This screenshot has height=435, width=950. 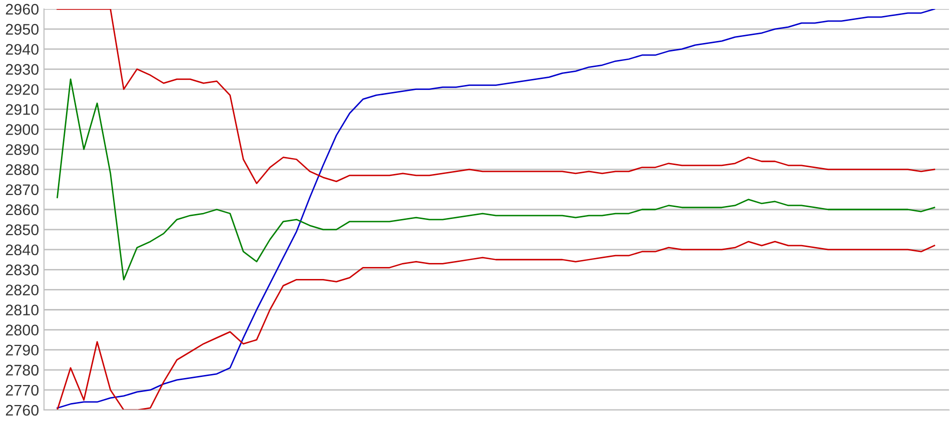 What do you see at coordinates (22, 150) in the screenshot?
I see `y-tick-label: 2890` at bounding box center [22, 150].